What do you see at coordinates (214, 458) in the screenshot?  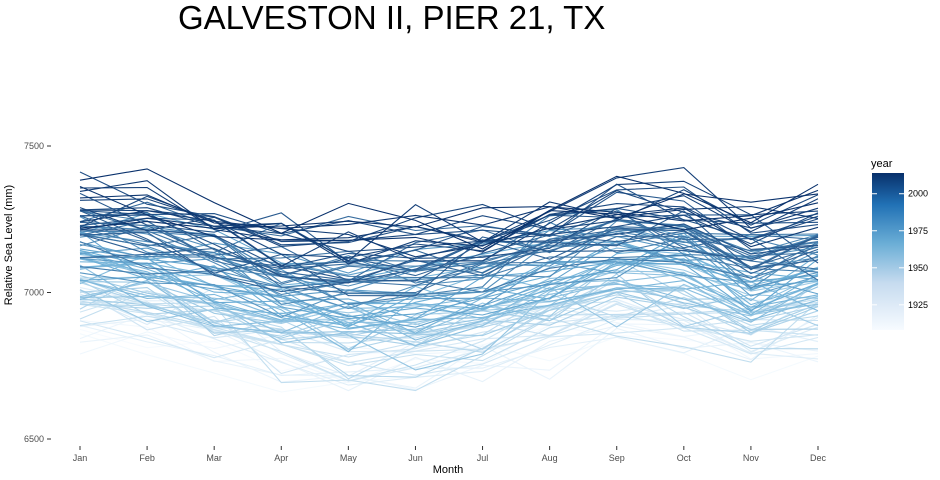 I see `x-tick-label: Mar` at bounding box center [214, 458].